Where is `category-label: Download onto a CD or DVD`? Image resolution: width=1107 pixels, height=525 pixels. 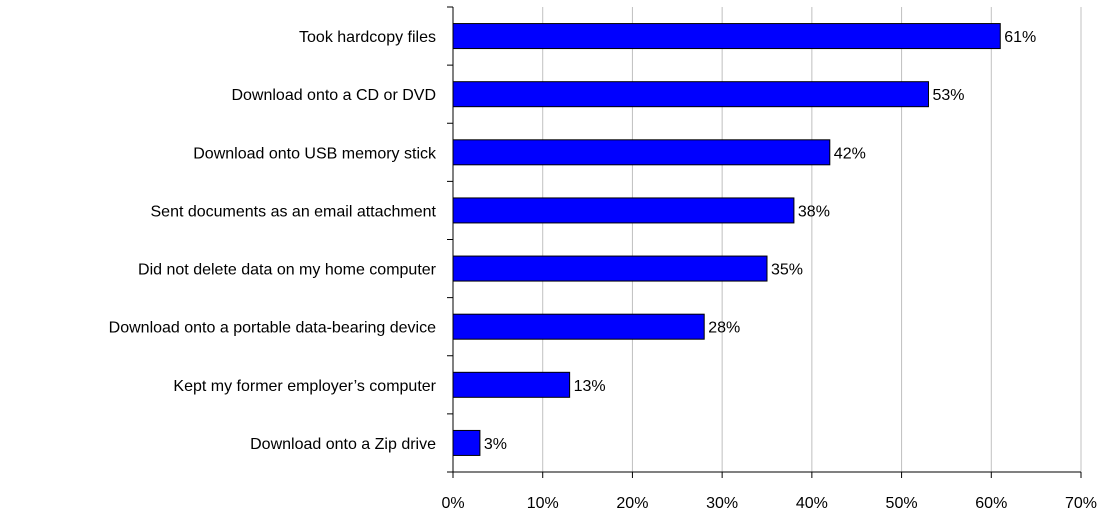
category-label: Download onto a CD or DVD is located at coordinates (333, 95).